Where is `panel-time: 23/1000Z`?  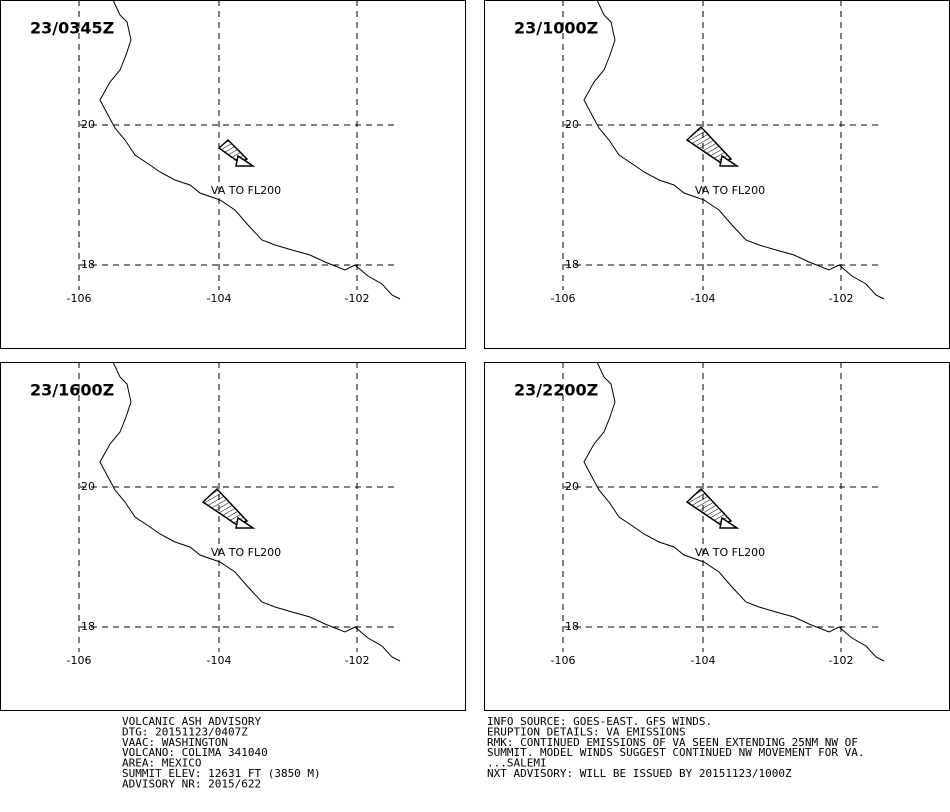
panel-time: 23/1000Z is located at coordinates (556, 28).